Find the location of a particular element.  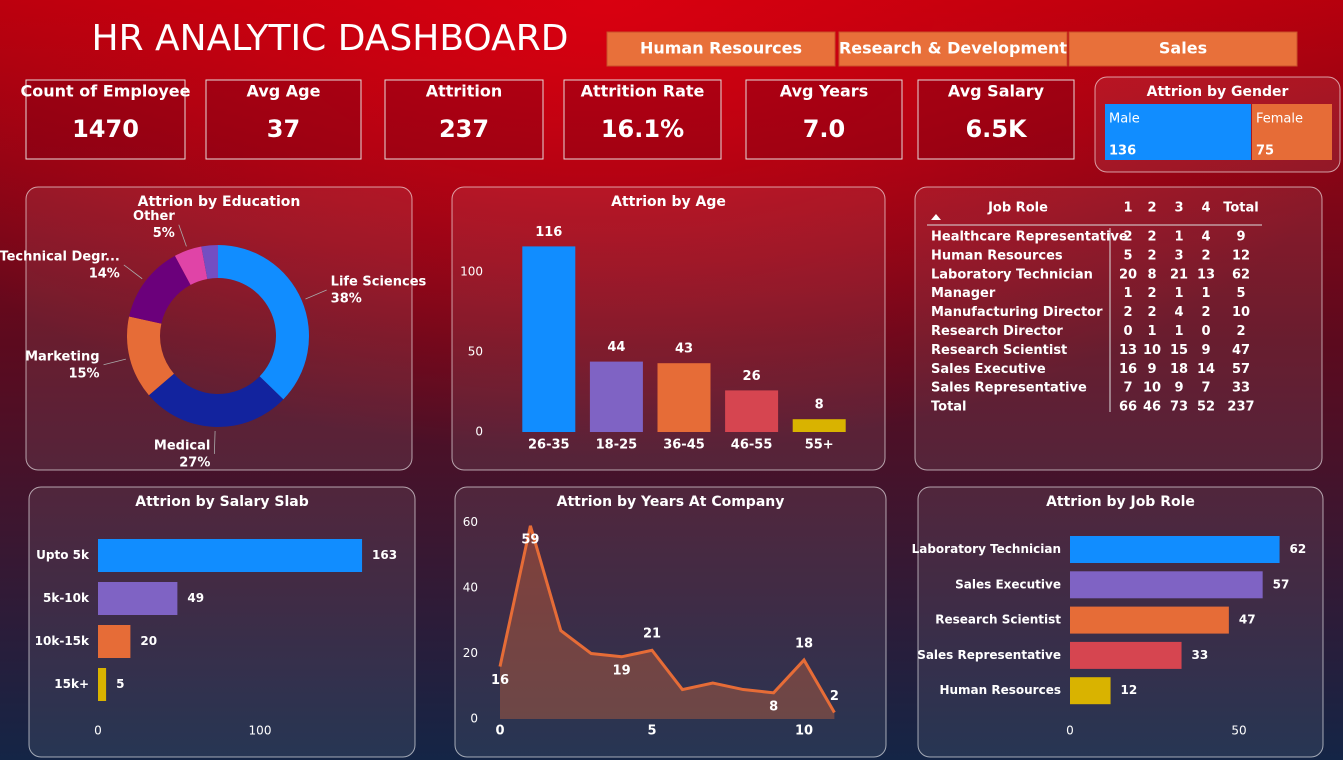

kpi-value: 1470 is located at coordinates (105, 129).